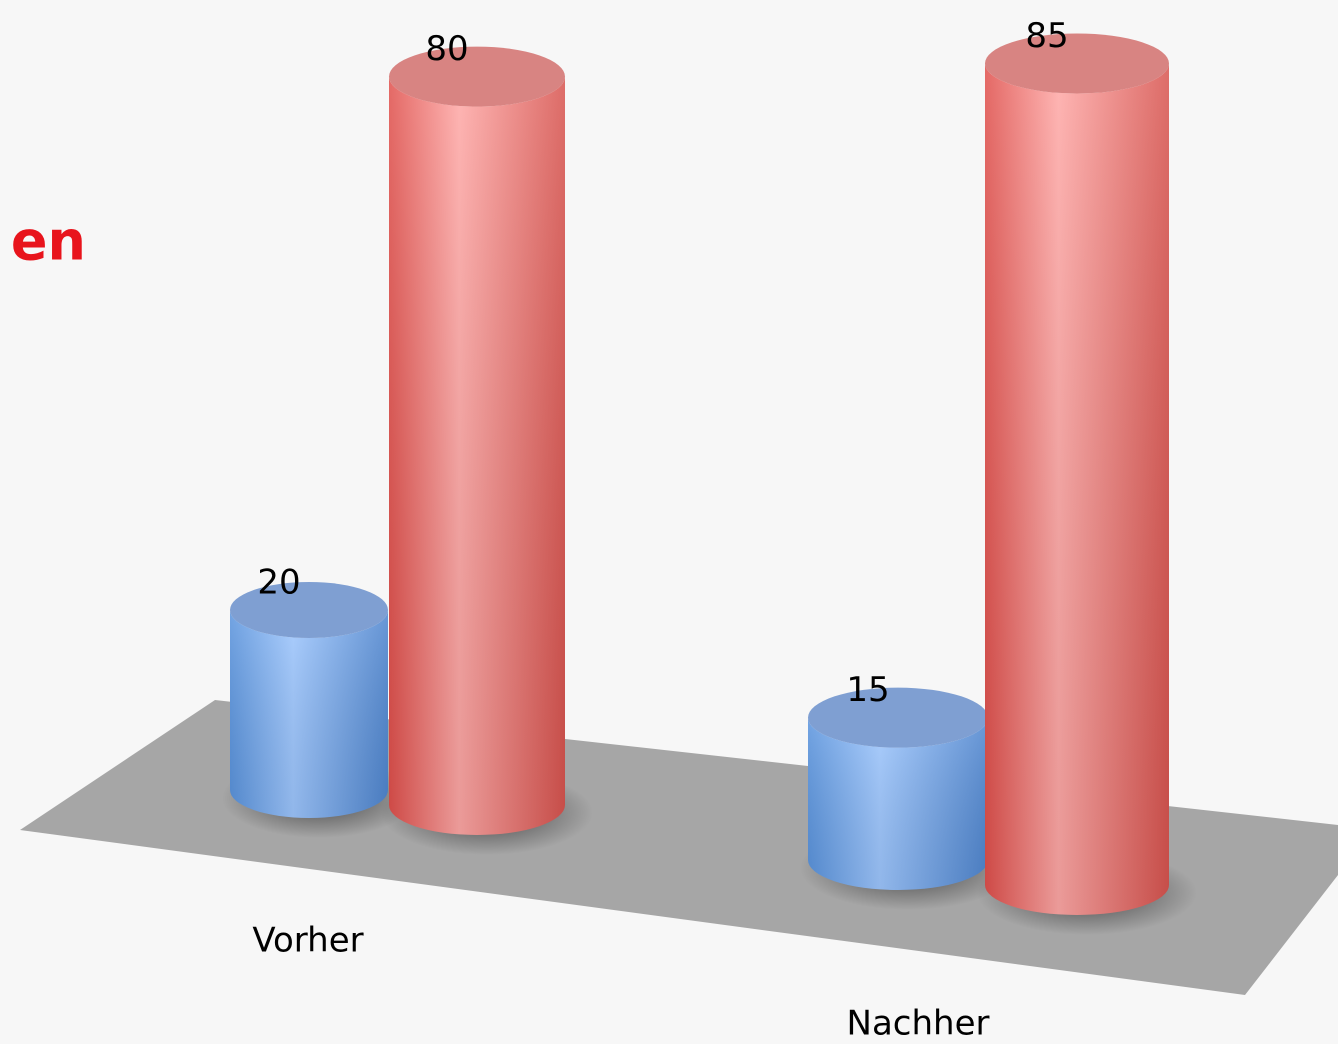 This screenshot has height=1044, width=1338. I want to click on data-label: 15, so click(867, 690).